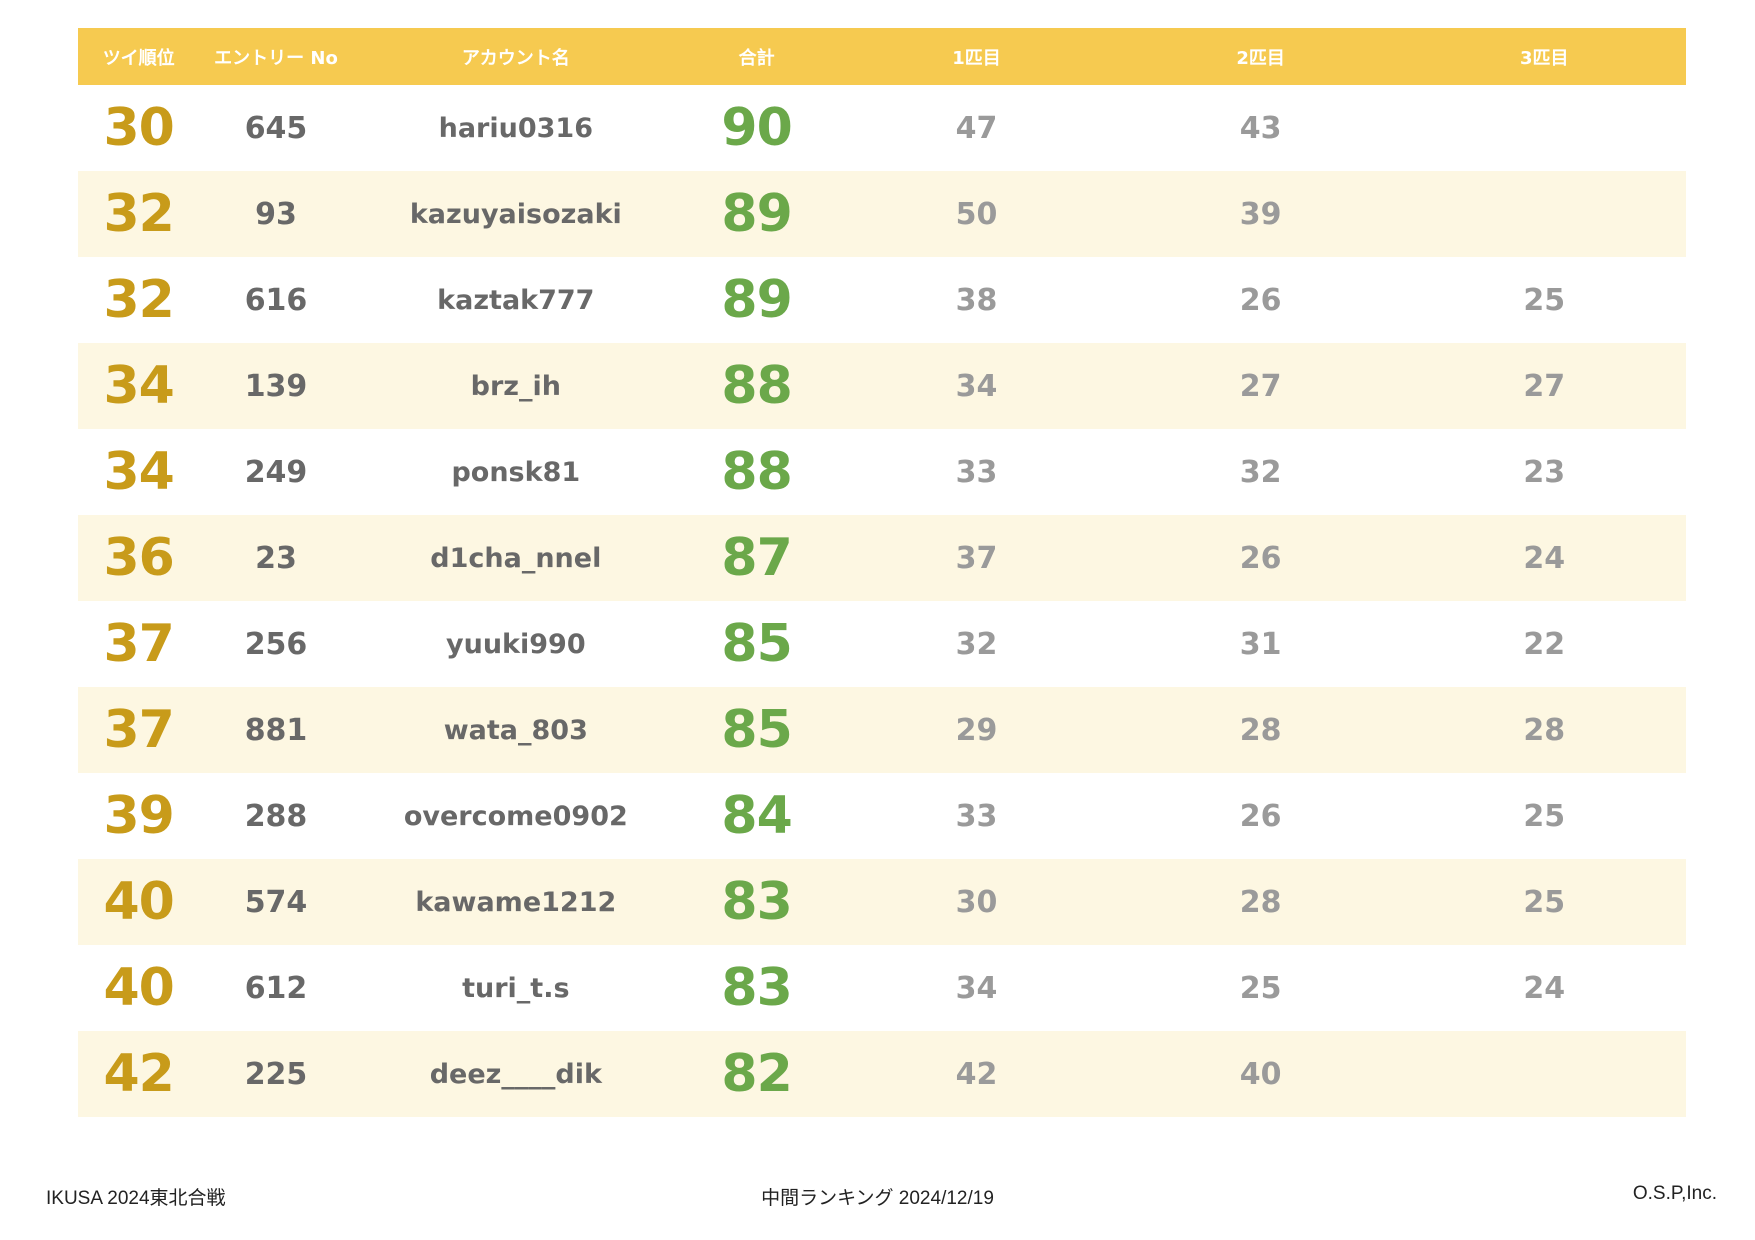  Describe the element at coordinates (515, 386) in the screenshot. I see `account-name-cell: brz_ih` at that location.